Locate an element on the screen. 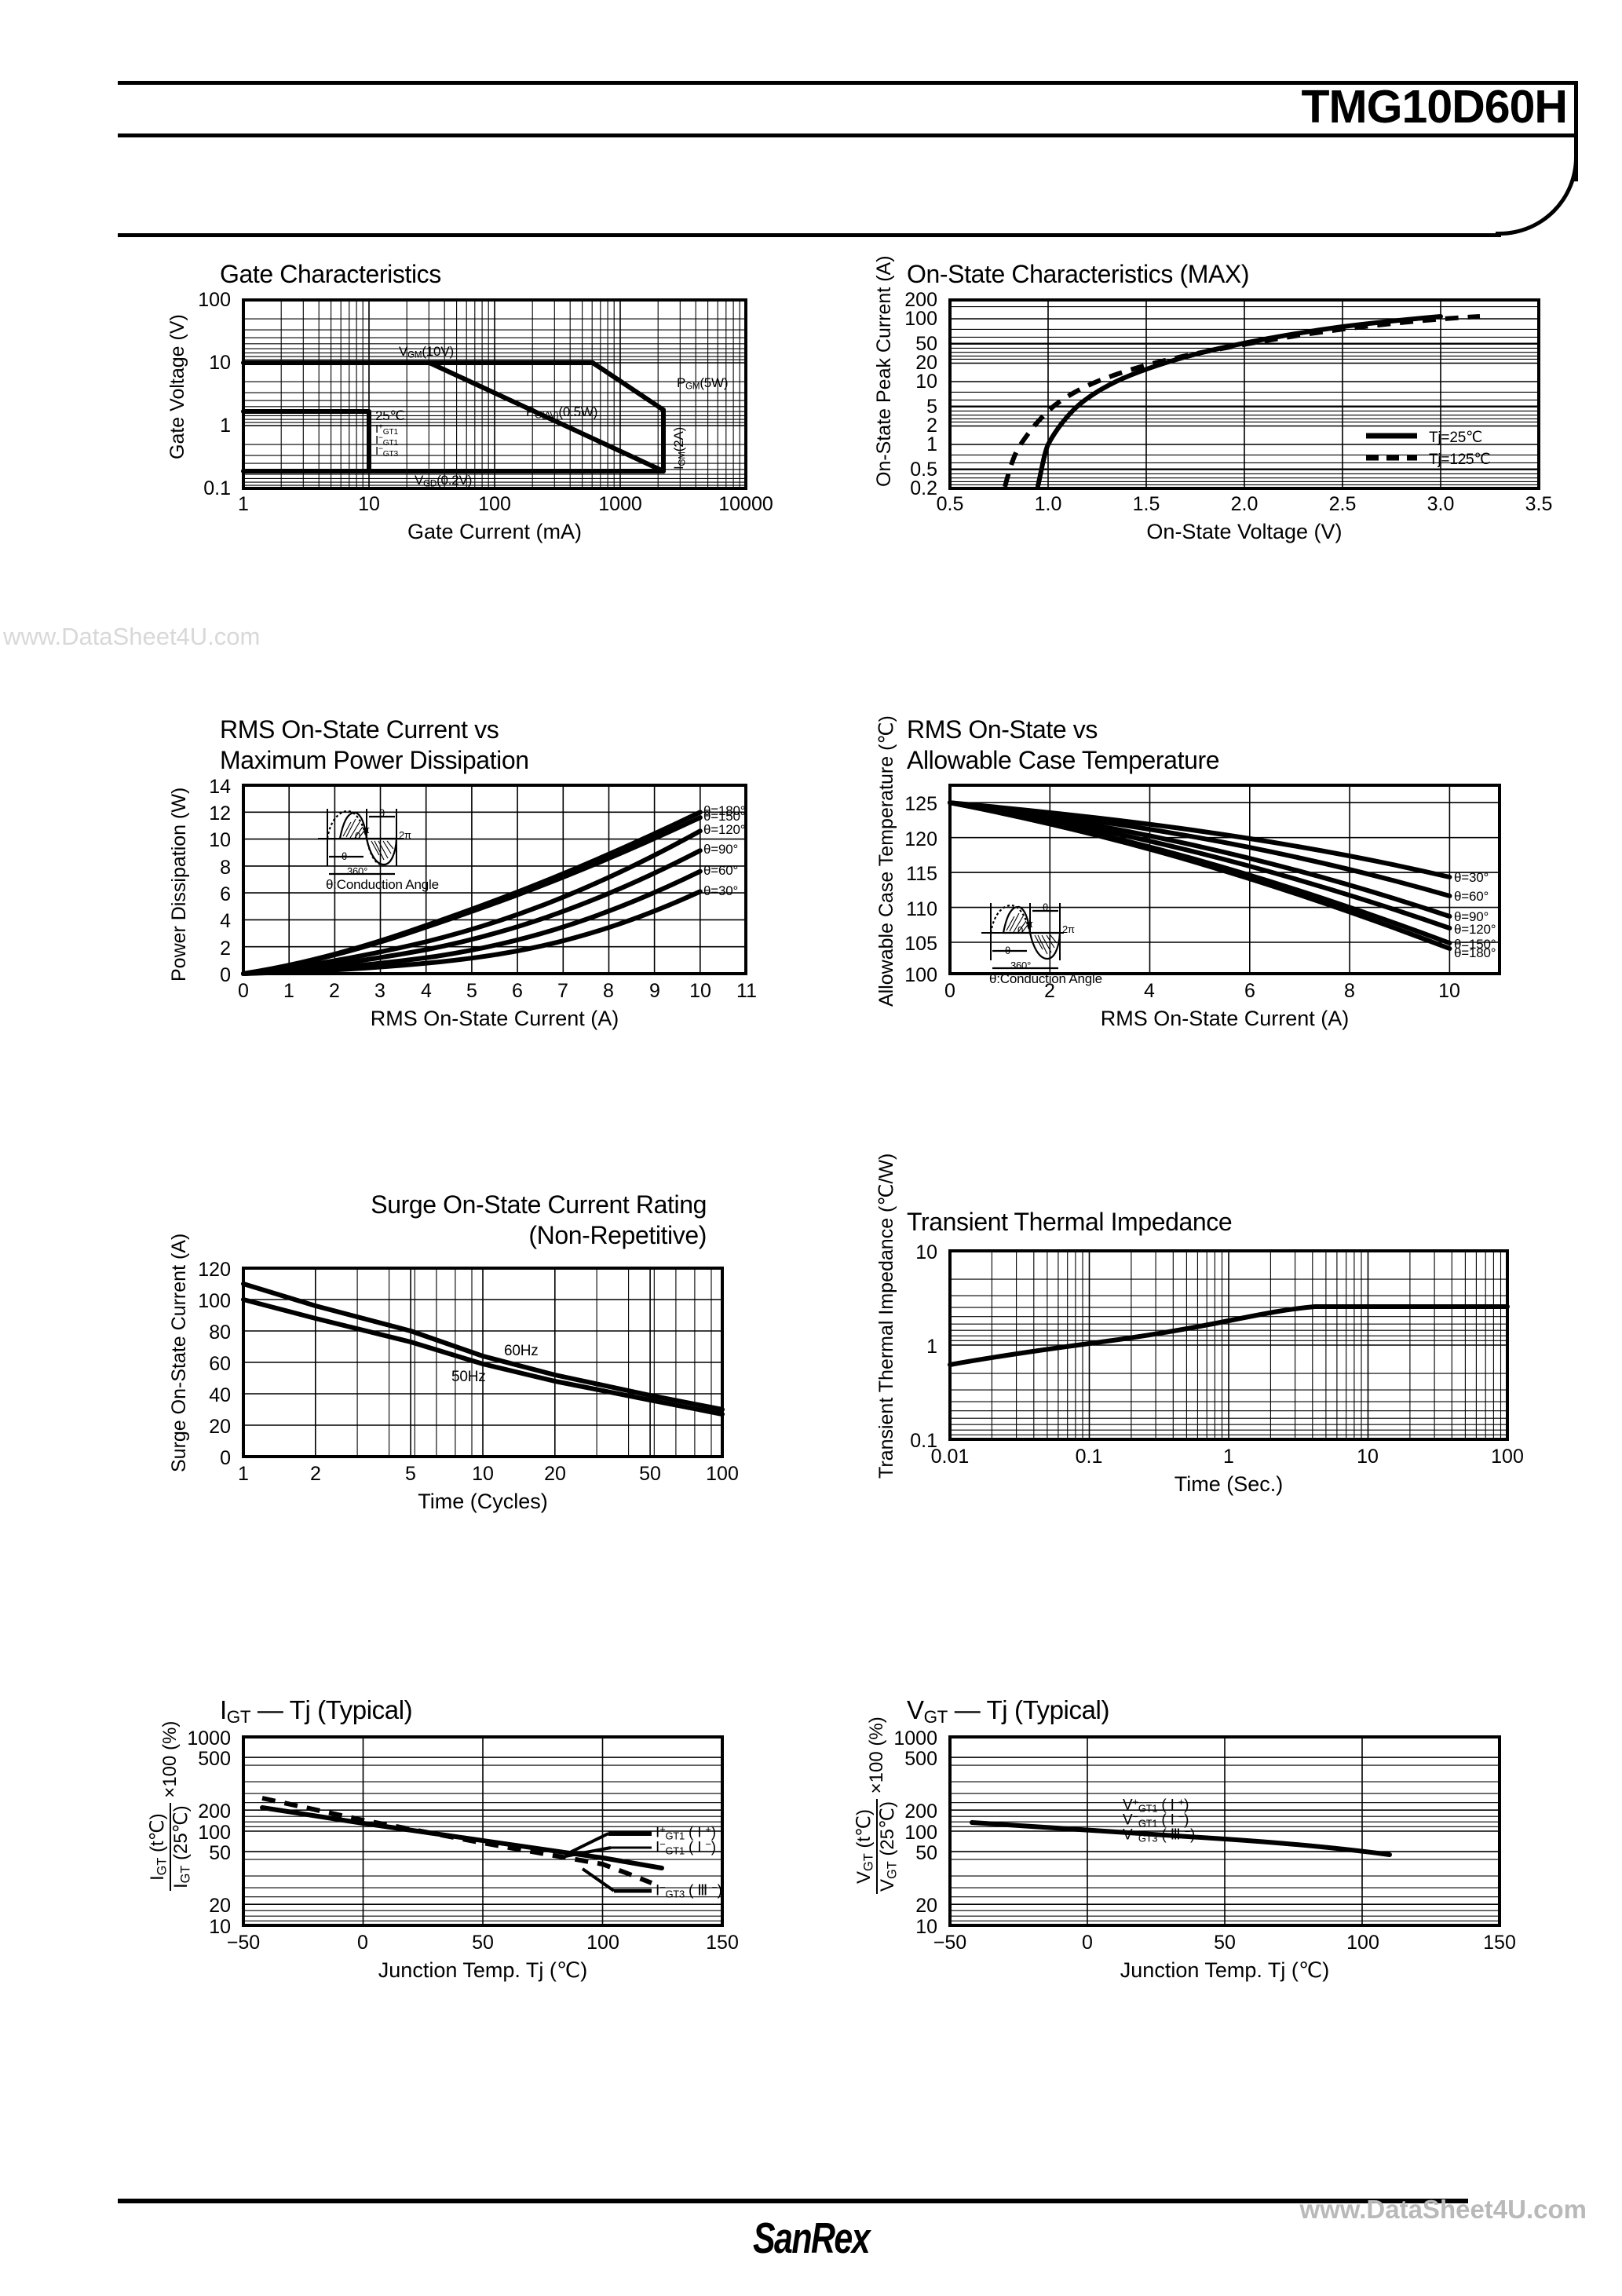 Image resolution: width=1622 pixels, height=2296 pixels. chart-title: Gate Characteristics is located at coordinates (330, 274).